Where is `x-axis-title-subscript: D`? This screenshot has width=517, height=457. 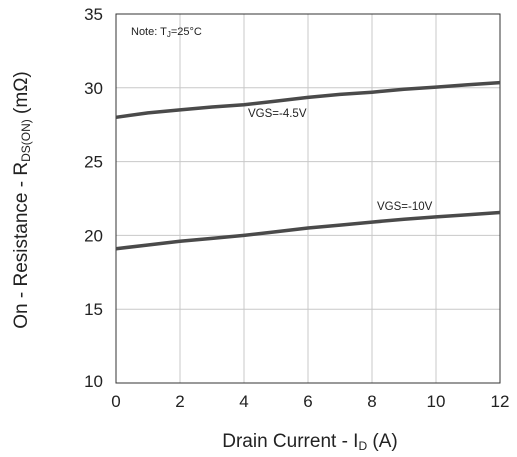 x-axis-title-subscript: D is located at coordinates (362, 446).